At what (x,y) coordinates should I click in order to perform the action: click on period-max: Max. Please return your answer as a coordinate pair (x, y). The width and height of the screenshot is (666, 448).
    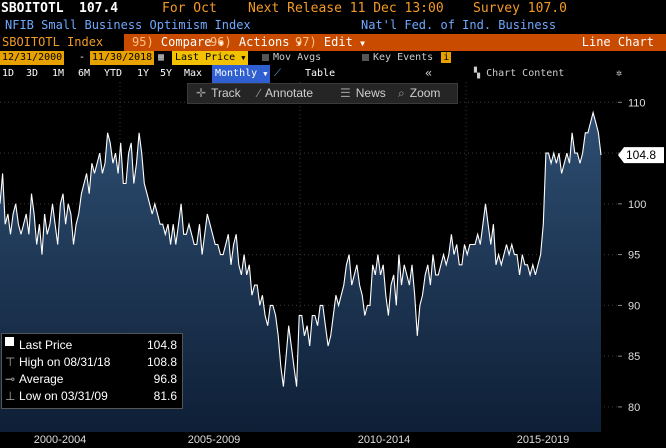
    Looking at the image, I should click on (193, 73).